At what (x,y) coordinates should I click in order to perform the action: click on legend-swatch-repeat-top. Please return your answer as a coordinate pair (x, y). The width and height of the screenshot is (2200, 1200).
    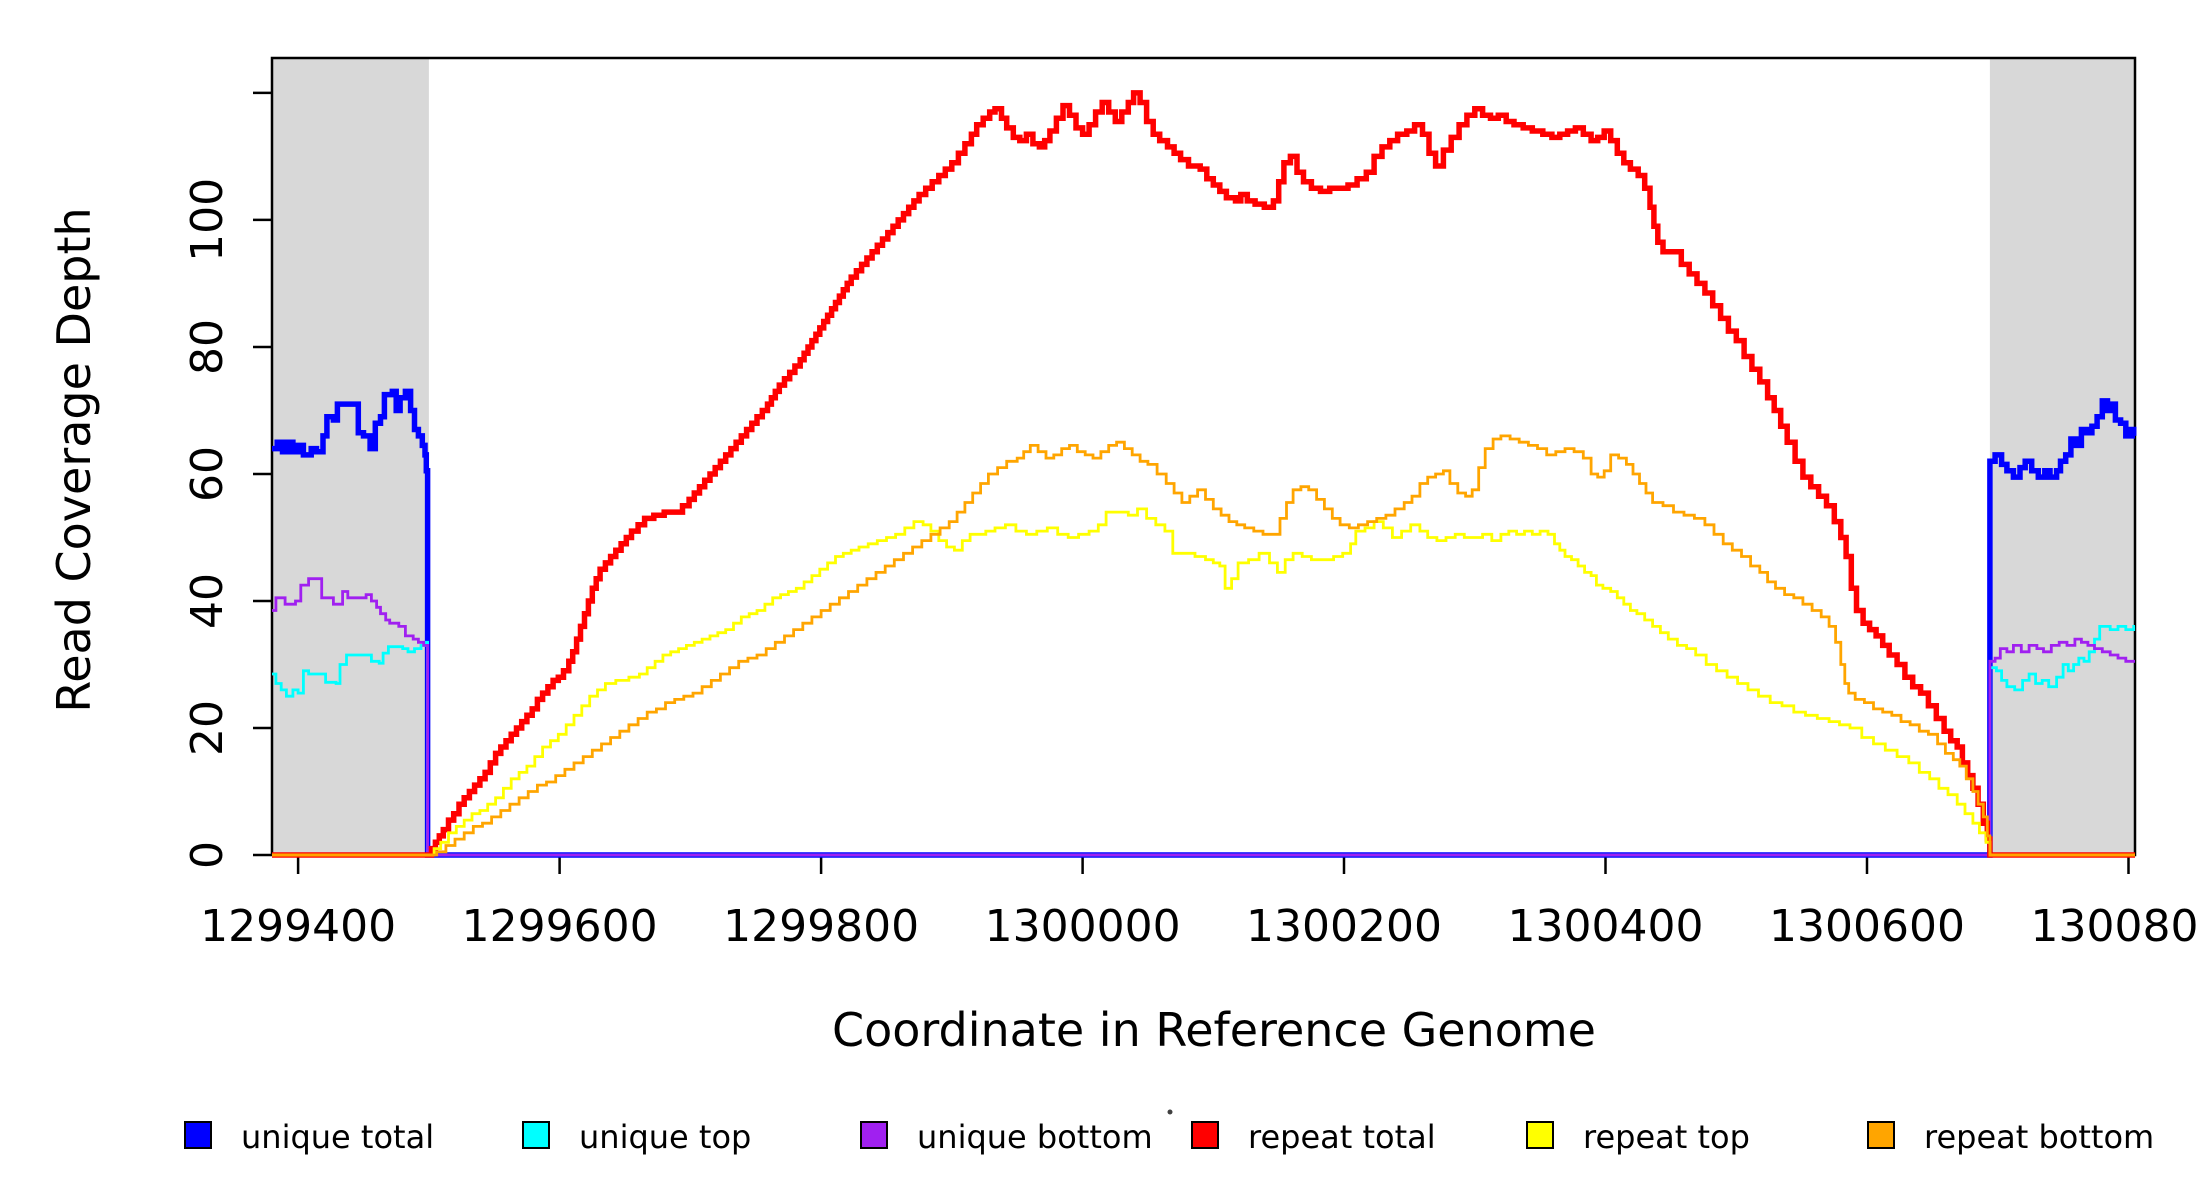
    Looking at the image, I should click on (1540, 1135).